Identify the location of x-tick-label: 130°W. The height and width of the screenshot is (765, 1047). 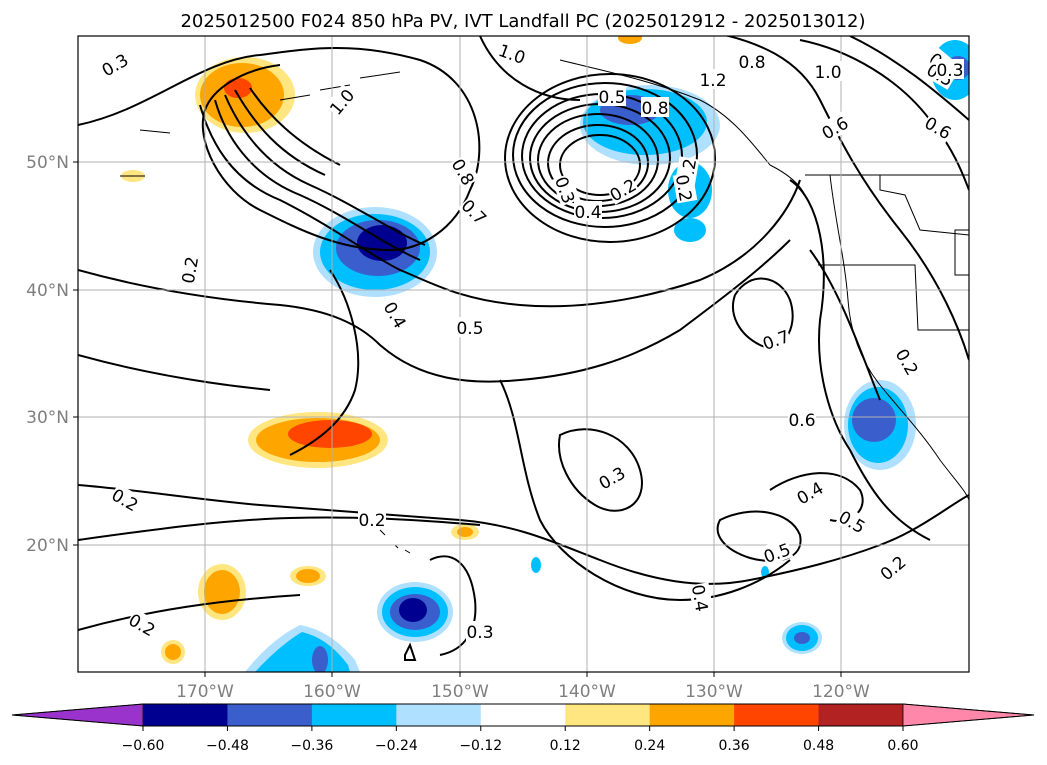
(714, 692).